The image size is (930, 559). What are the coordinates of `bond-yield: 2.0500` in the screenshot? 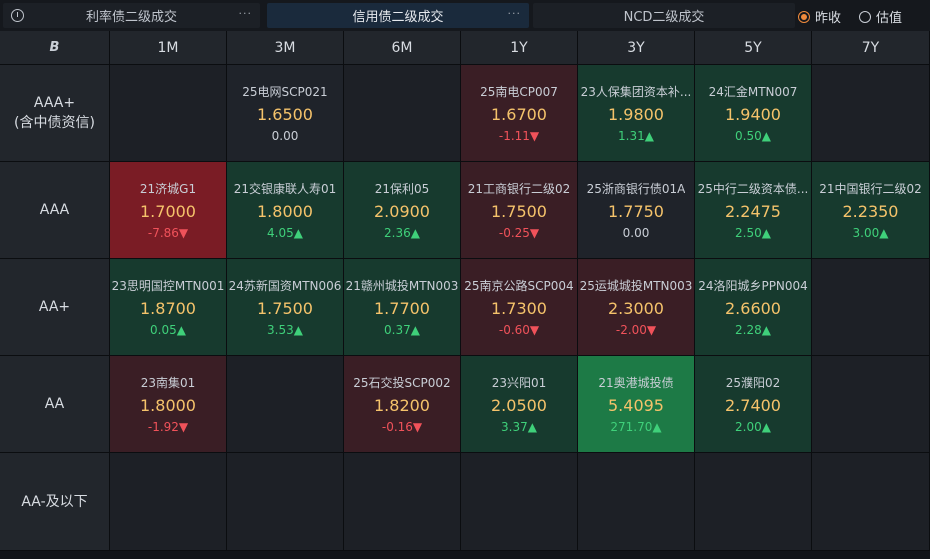 It's located at (519, 405).